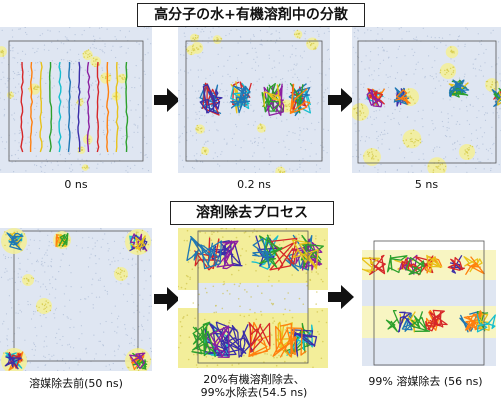 This screenshot has height=400, width=501. Describe the element at coordinates (254, 379) in the screenshot. I see `caption-partial-removal-line1: 20%有機溶剤除去、` at that location.